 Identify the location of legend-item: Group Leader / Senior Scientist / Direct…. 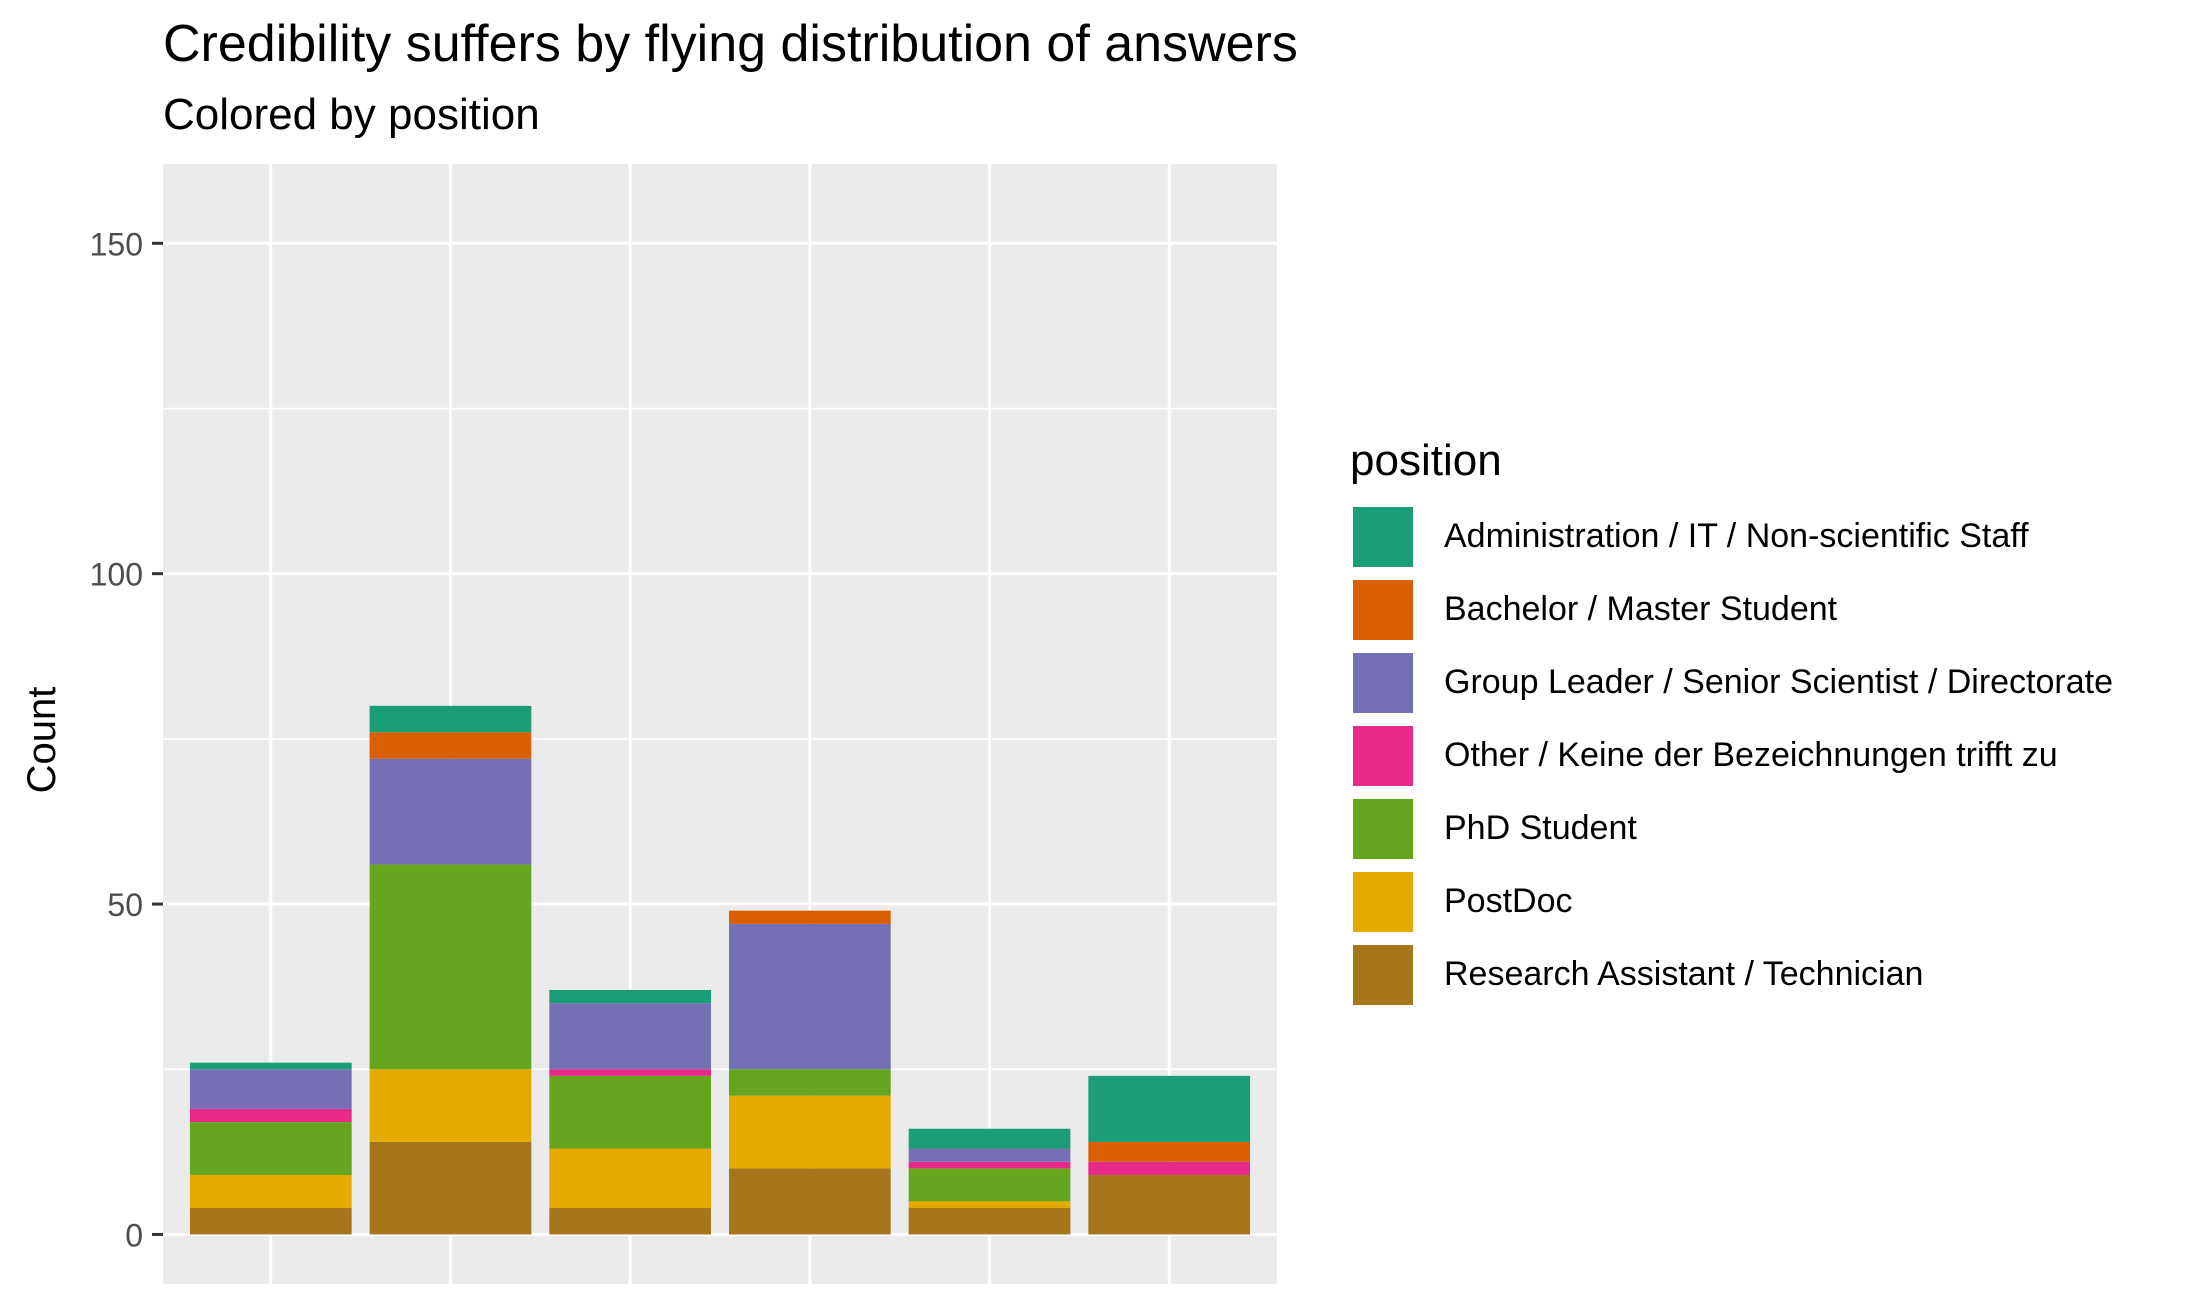
(1731, 682).